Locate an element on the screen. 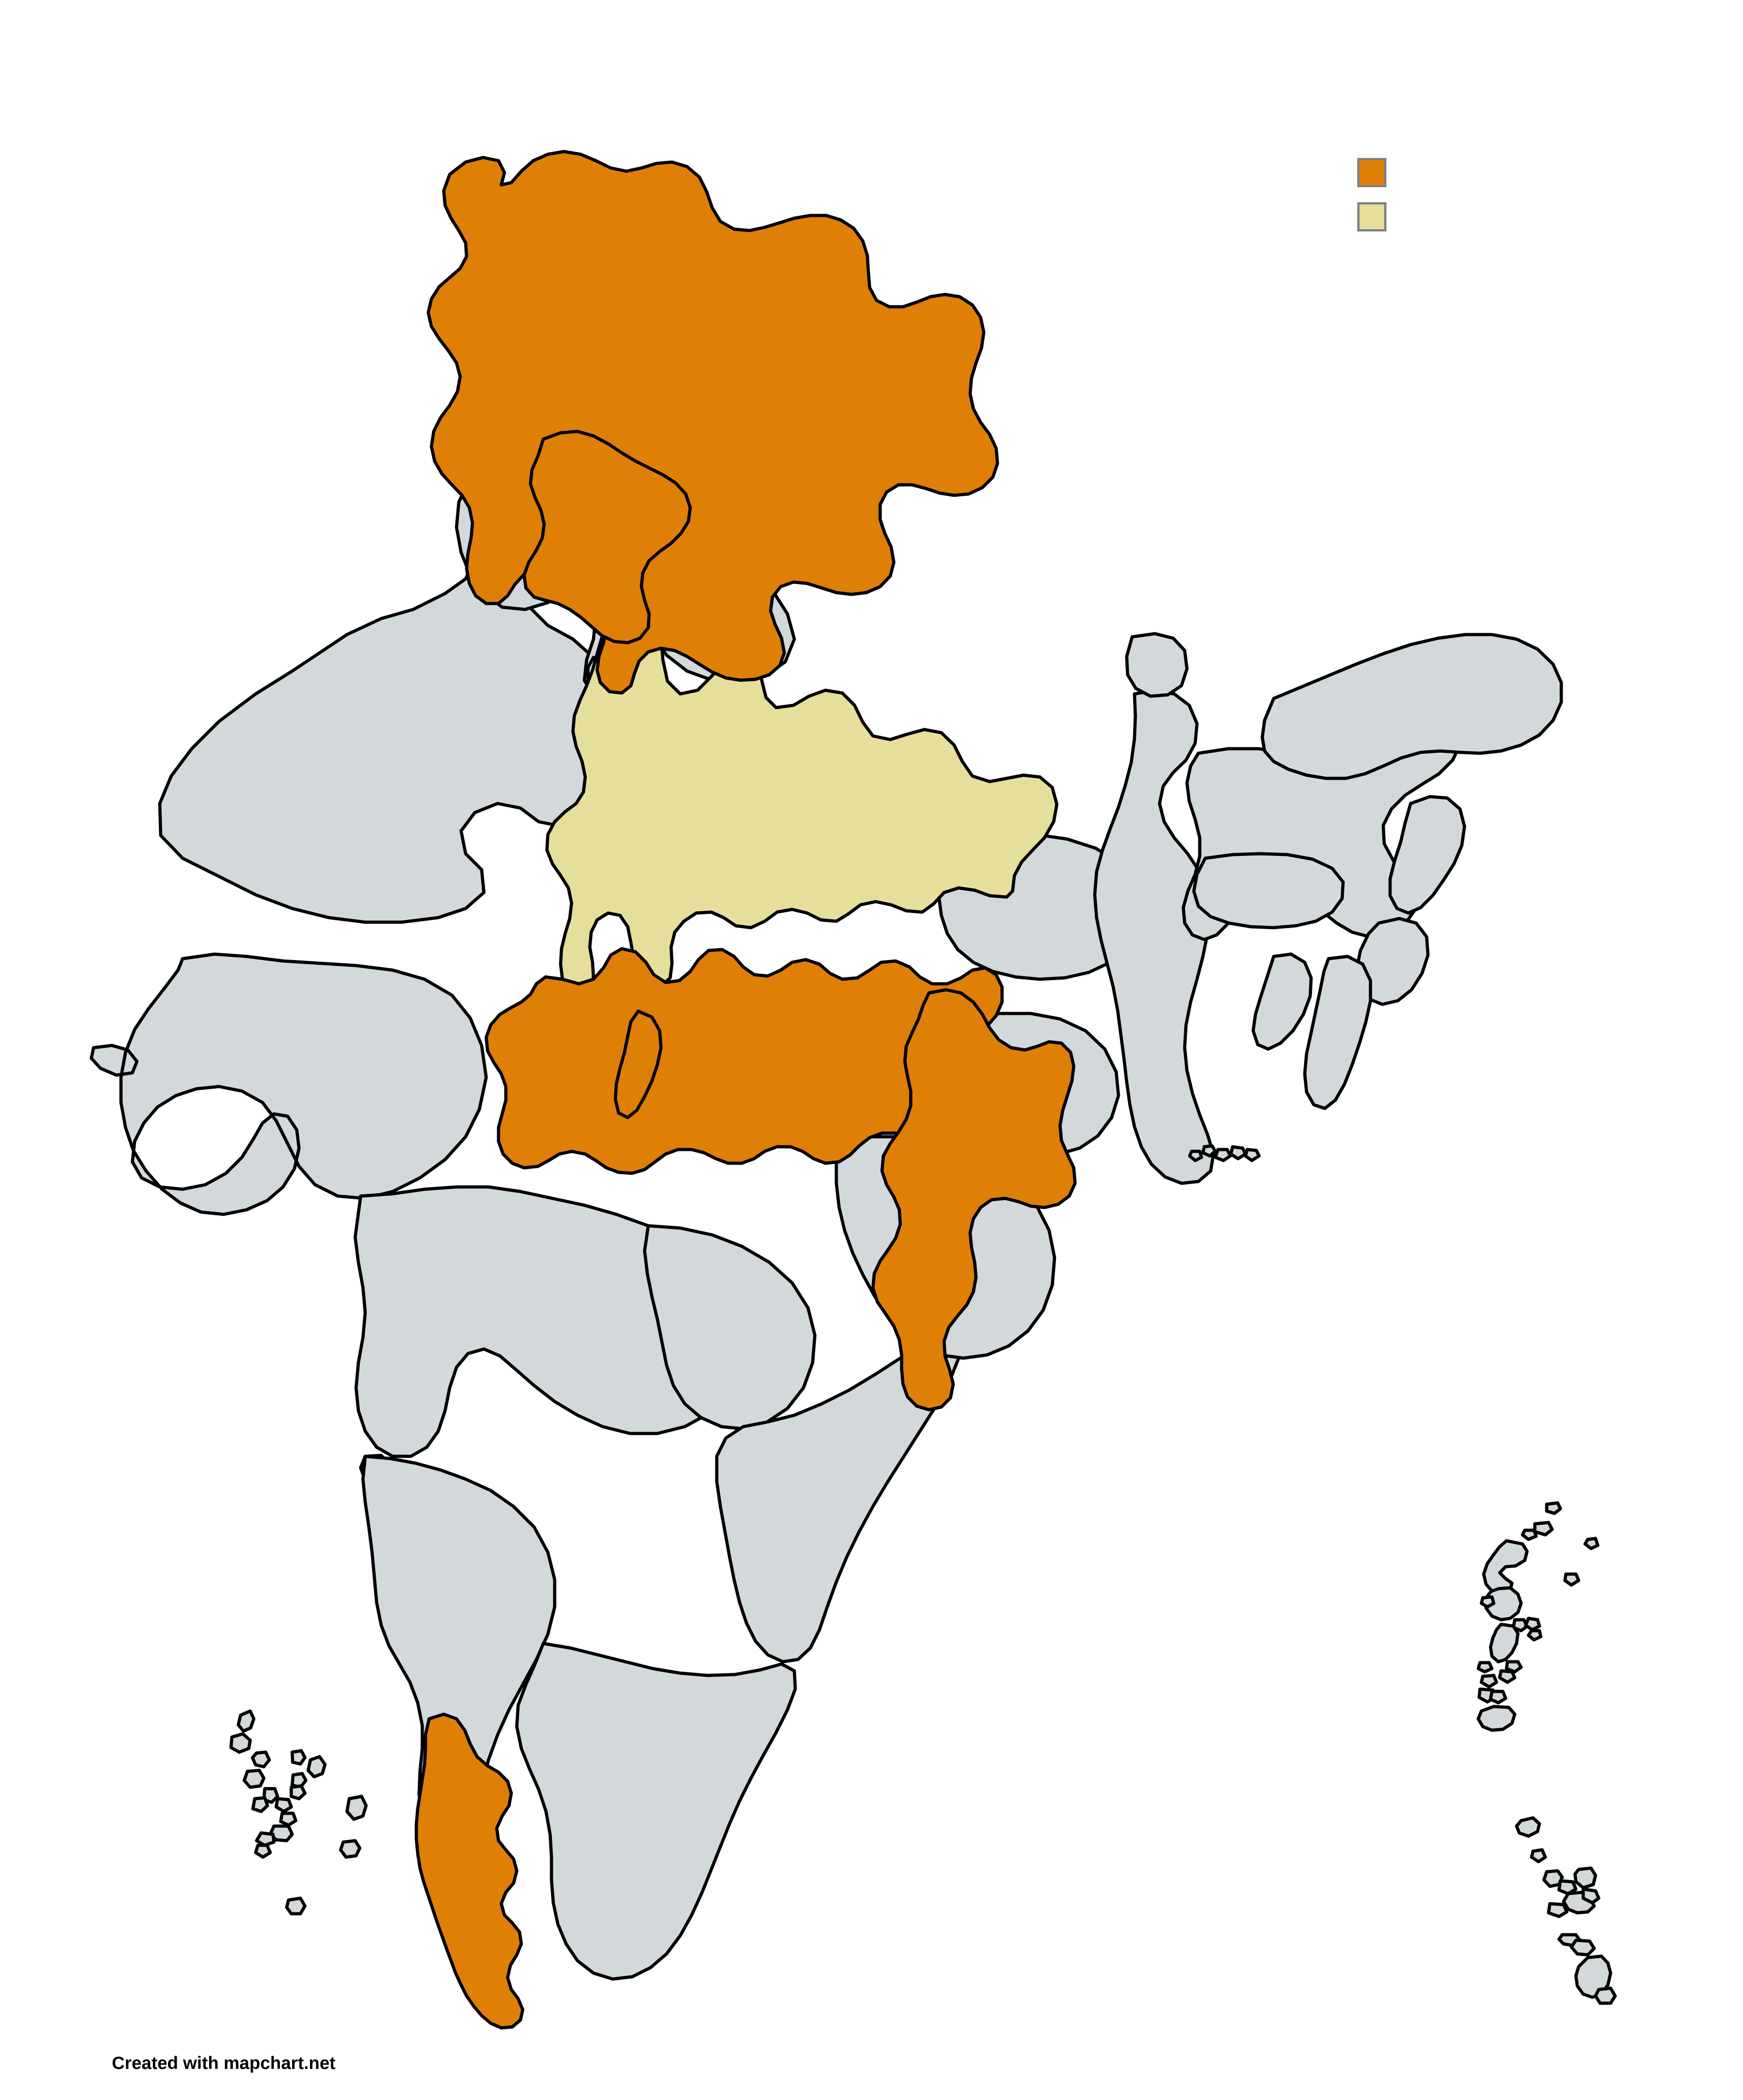  legend-row-yellow is located at coordinates (1449, 217).